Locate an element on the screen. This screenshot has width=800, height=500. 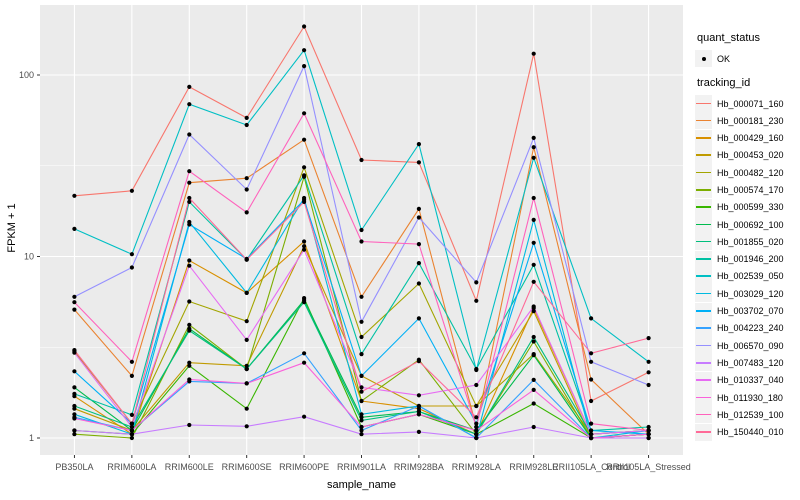
legend-item-ok: OK is located at coordinates (747, 58).